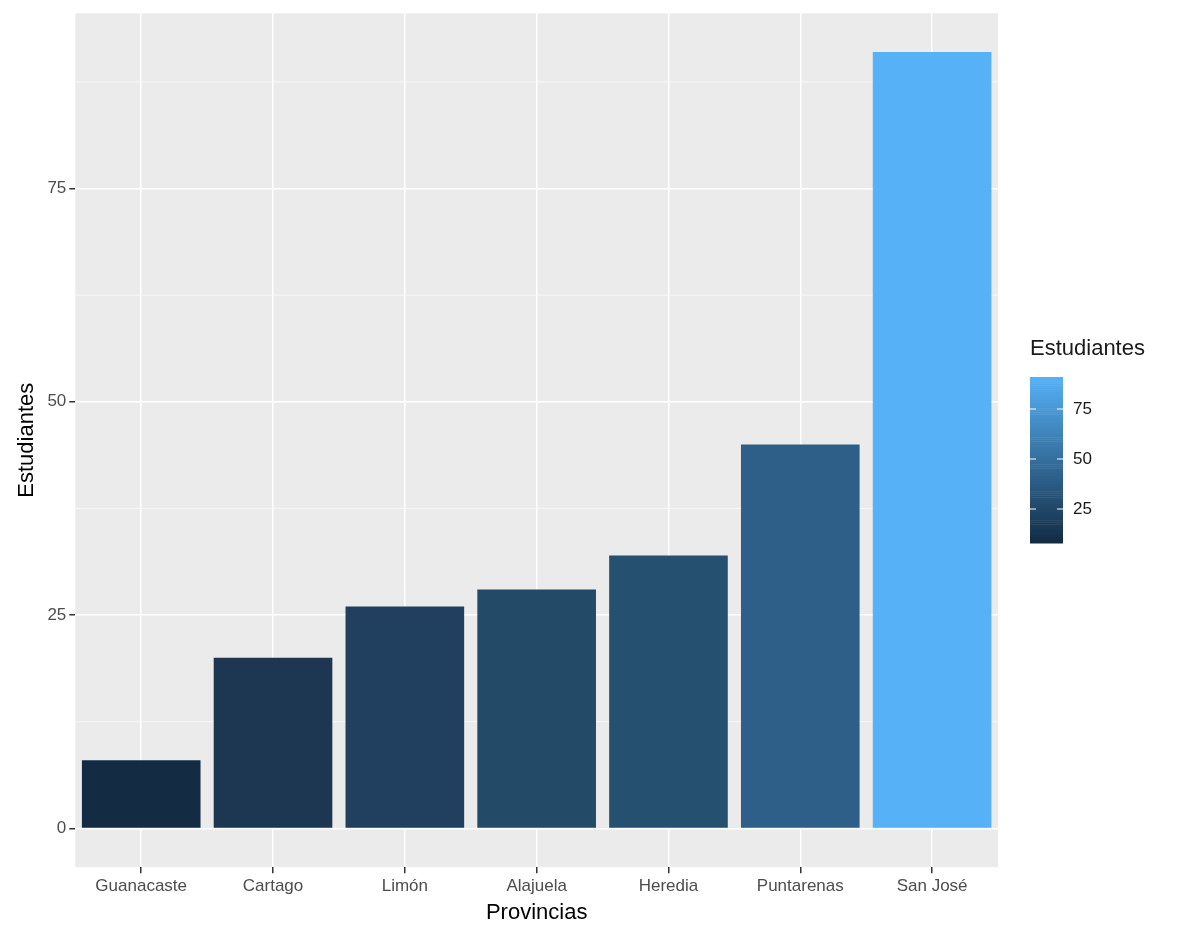 The width and height of the screenshot is (1187, 930). I want to click on y-tick-label: 25, so click(57, 614).